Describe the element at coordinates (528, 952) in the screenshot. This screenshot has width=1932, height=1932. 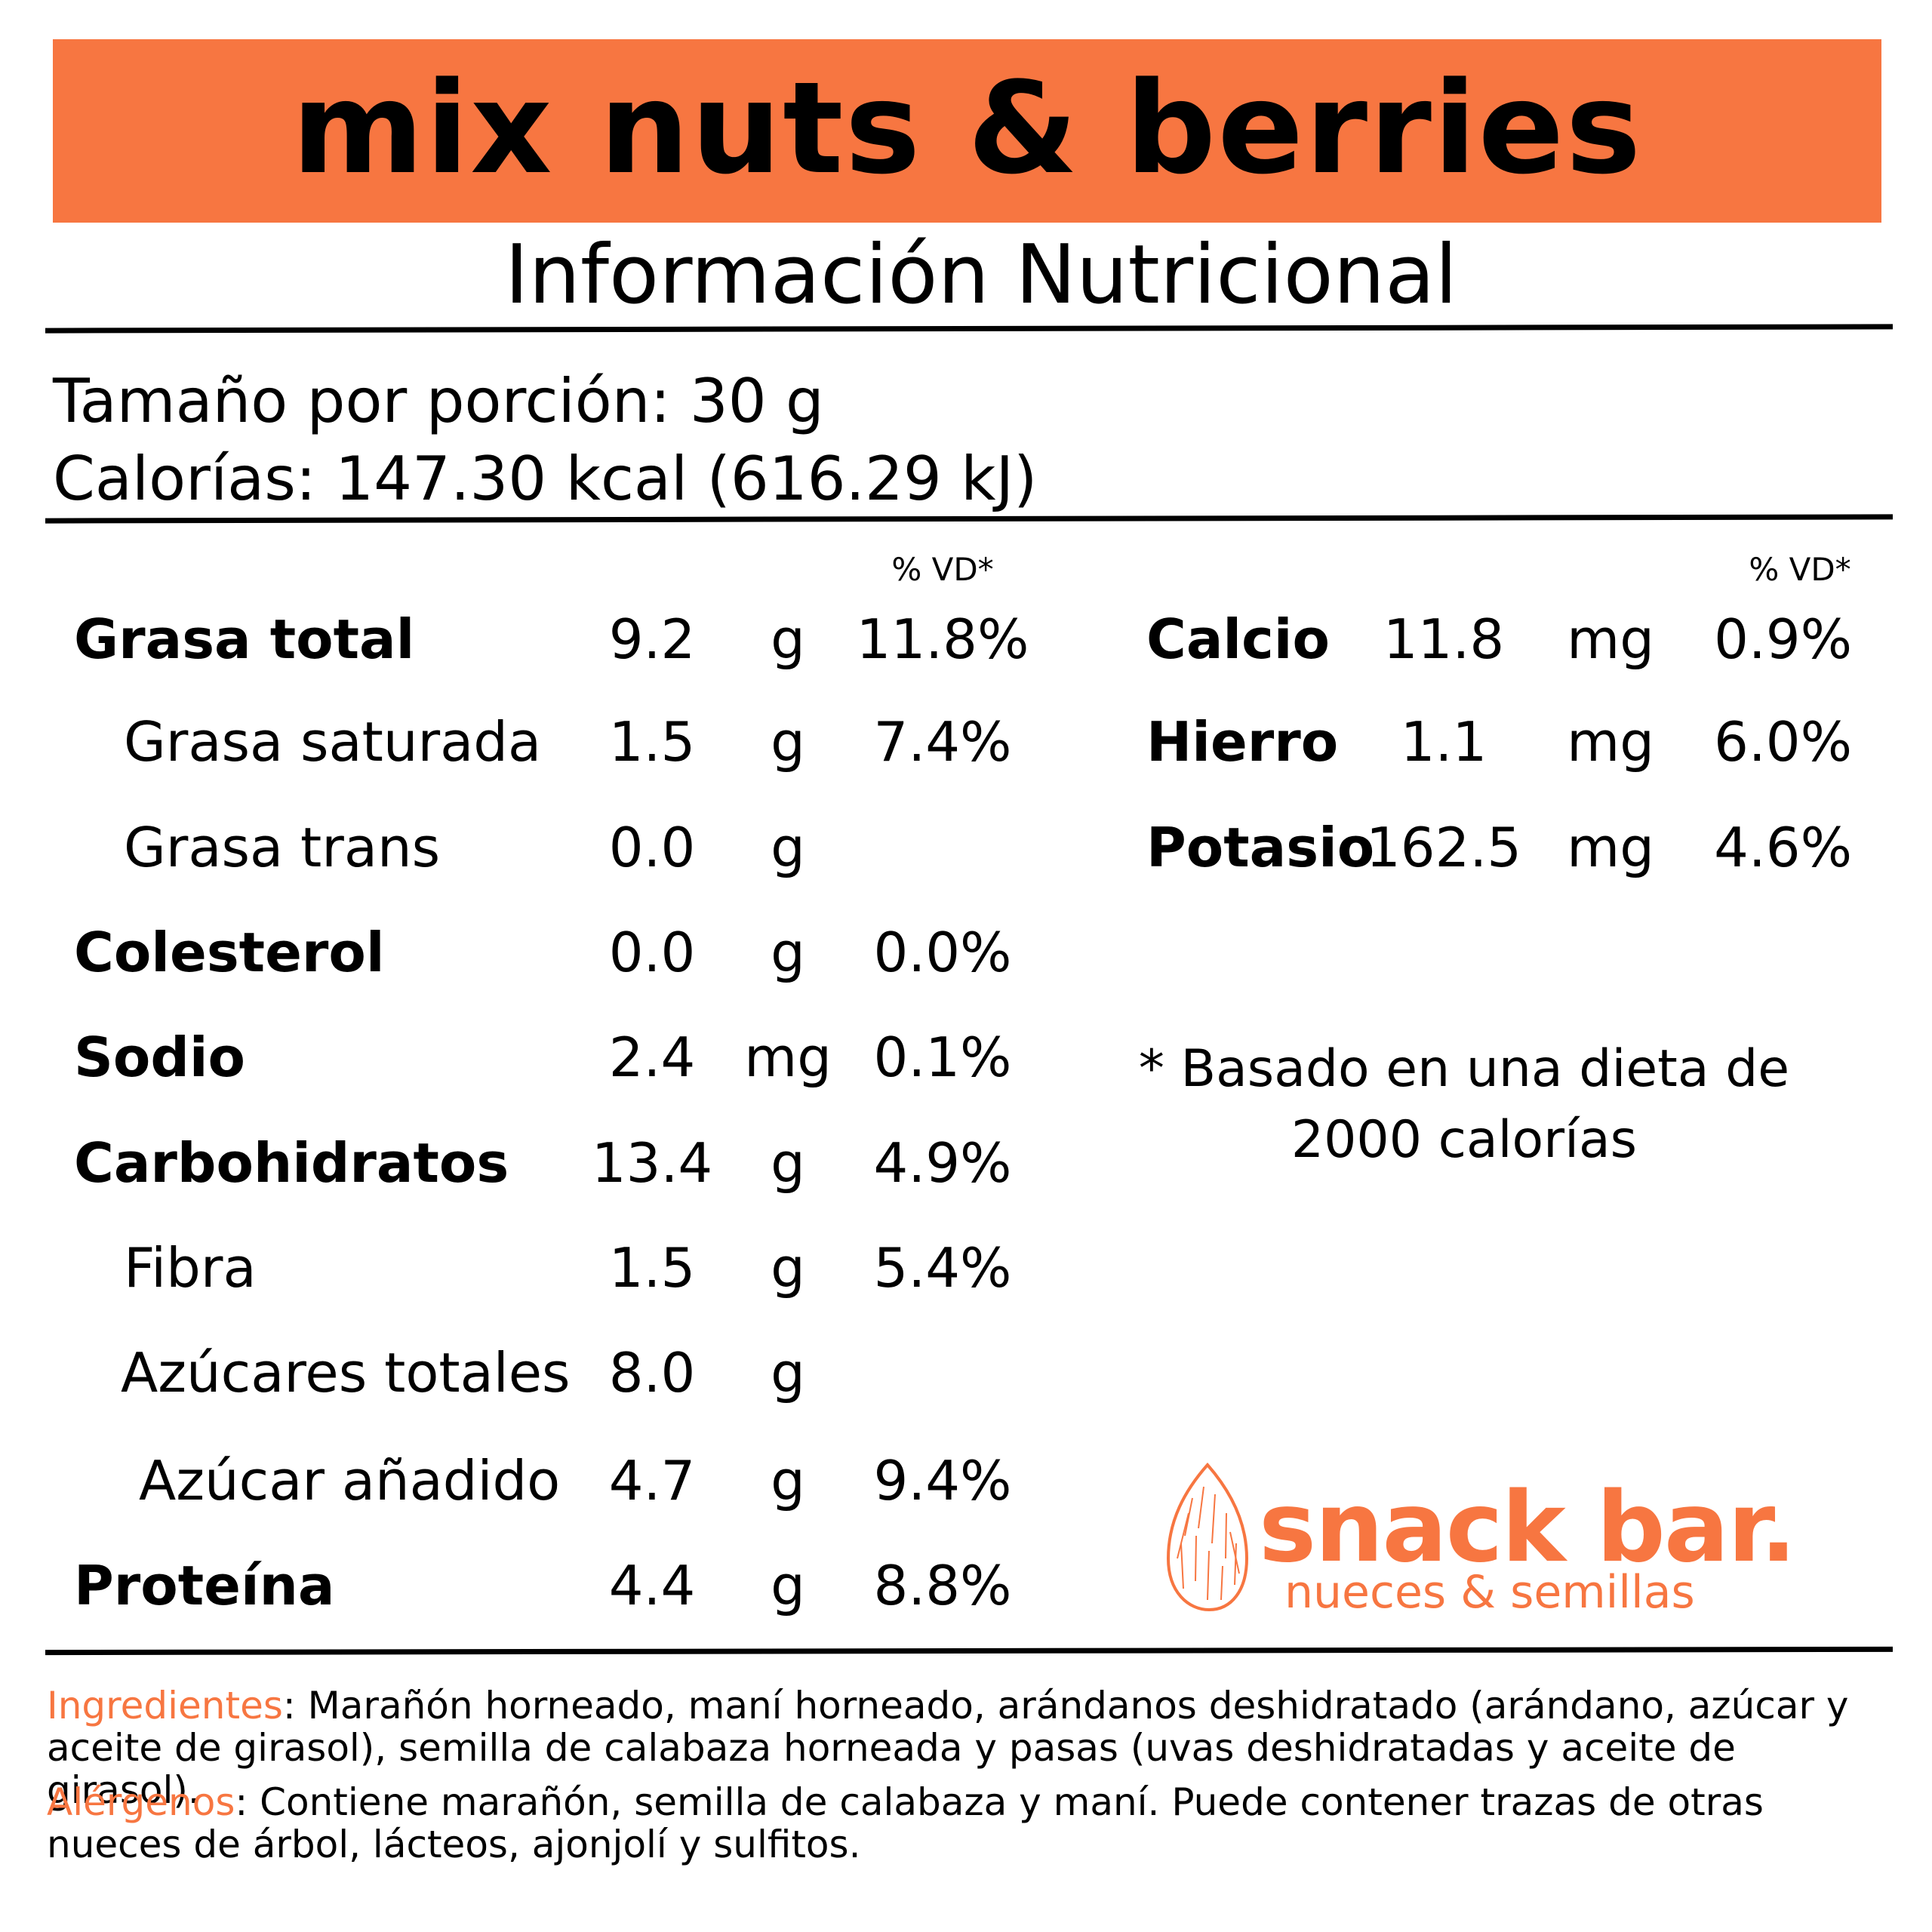
I see `nutrient-row: Colesterol 0.0 g 0.0%` at that location.